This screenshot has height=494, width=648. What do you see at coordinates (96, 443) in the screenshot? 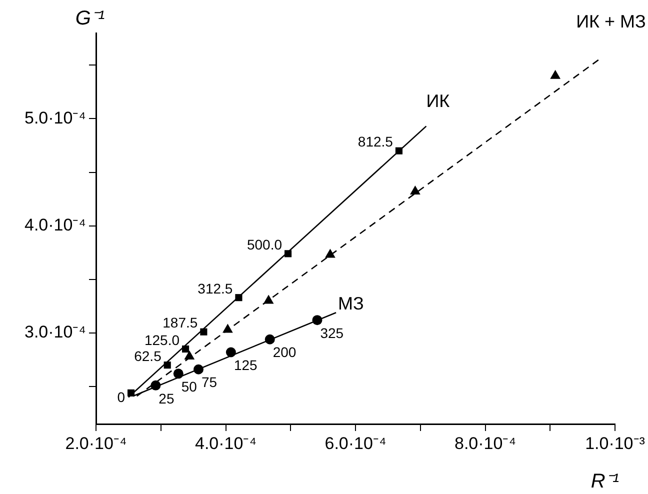
I see `x-tick-label: 2.0·10⁻⁴` at bounding box center [96, 443].